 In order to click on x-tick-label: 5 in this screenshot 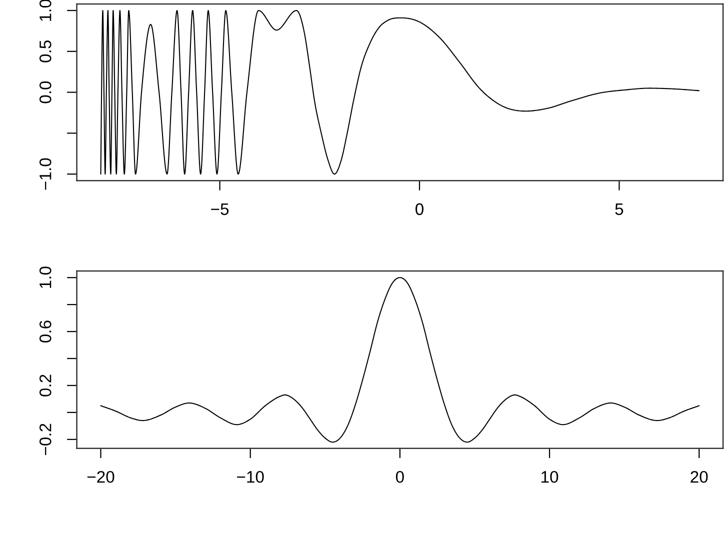, I will do `click(619, 209)`.